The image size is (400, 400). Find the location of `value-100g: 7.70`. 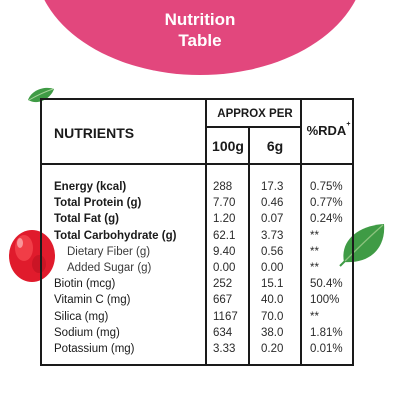

value-100g: 7.70 is located at coordinates (224, 203).